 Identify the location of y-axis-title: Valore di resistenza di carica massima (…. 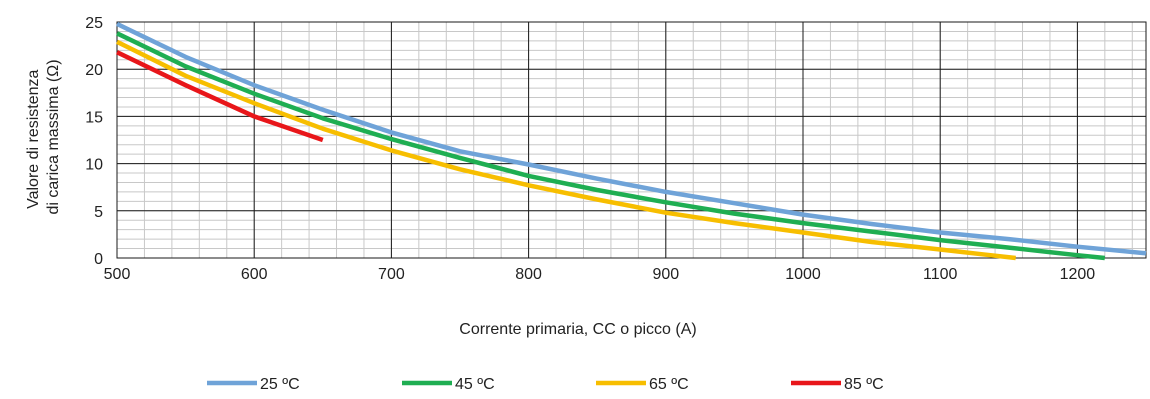
(43, 136).